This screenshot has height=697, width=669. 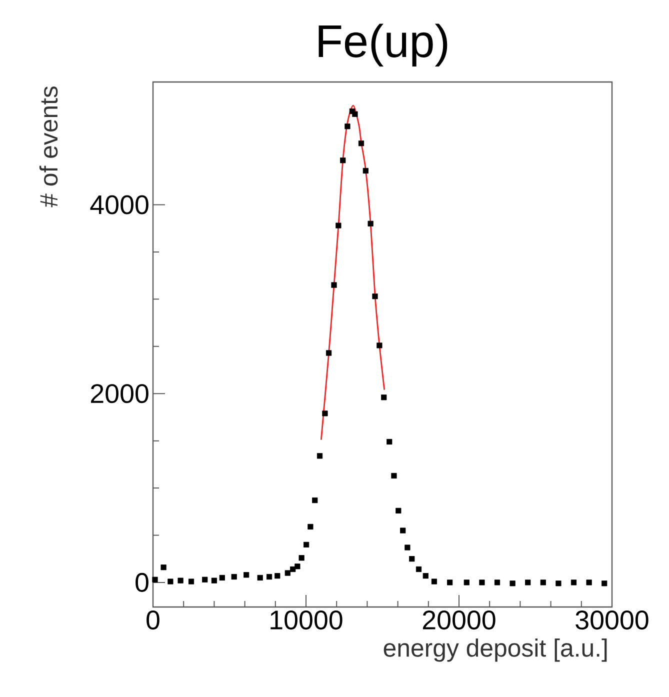 What do you see at coordinates (119, 394) in the screenshot?
I see `y-tick-label: 2000` at bounding box center [119, 394].